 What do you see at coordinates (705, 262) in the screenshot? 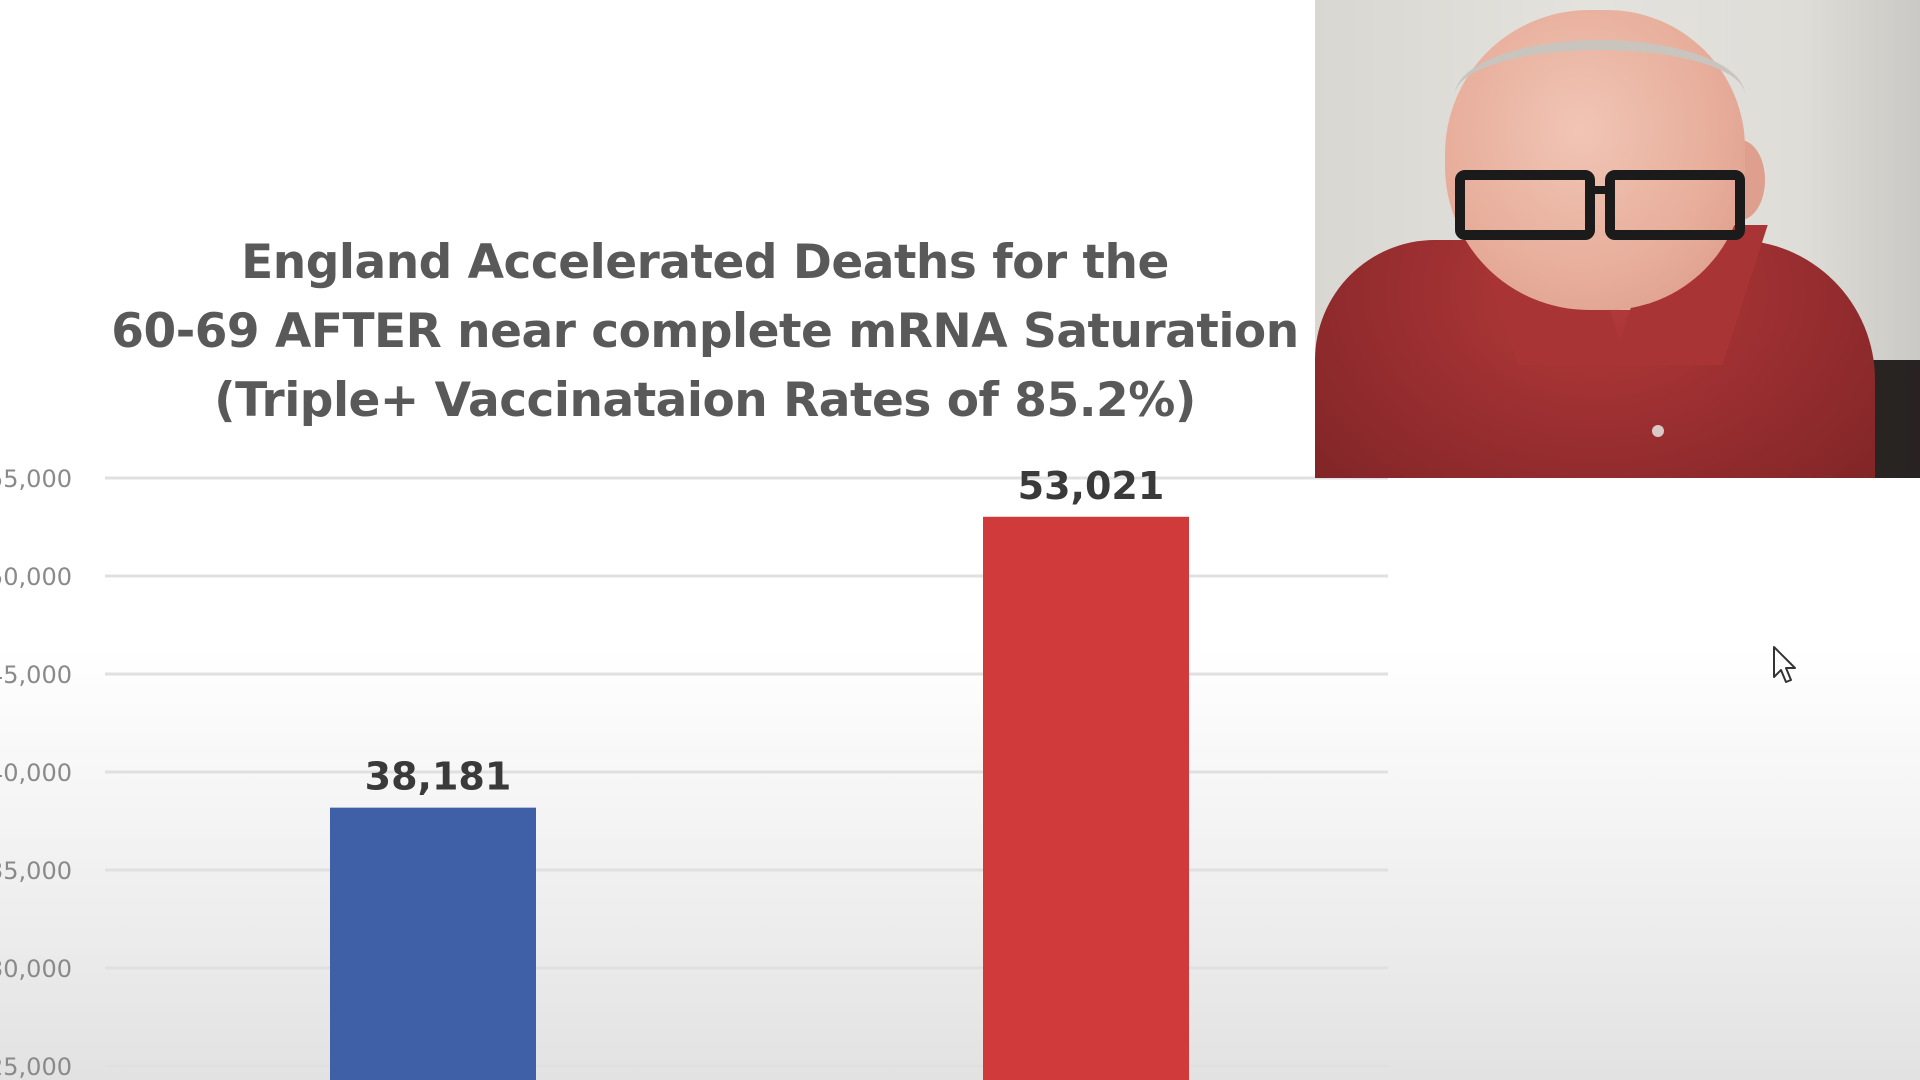
I see `chart-title-line-1: England Accelerated Deaths for the` at bounding box center [705, 262].